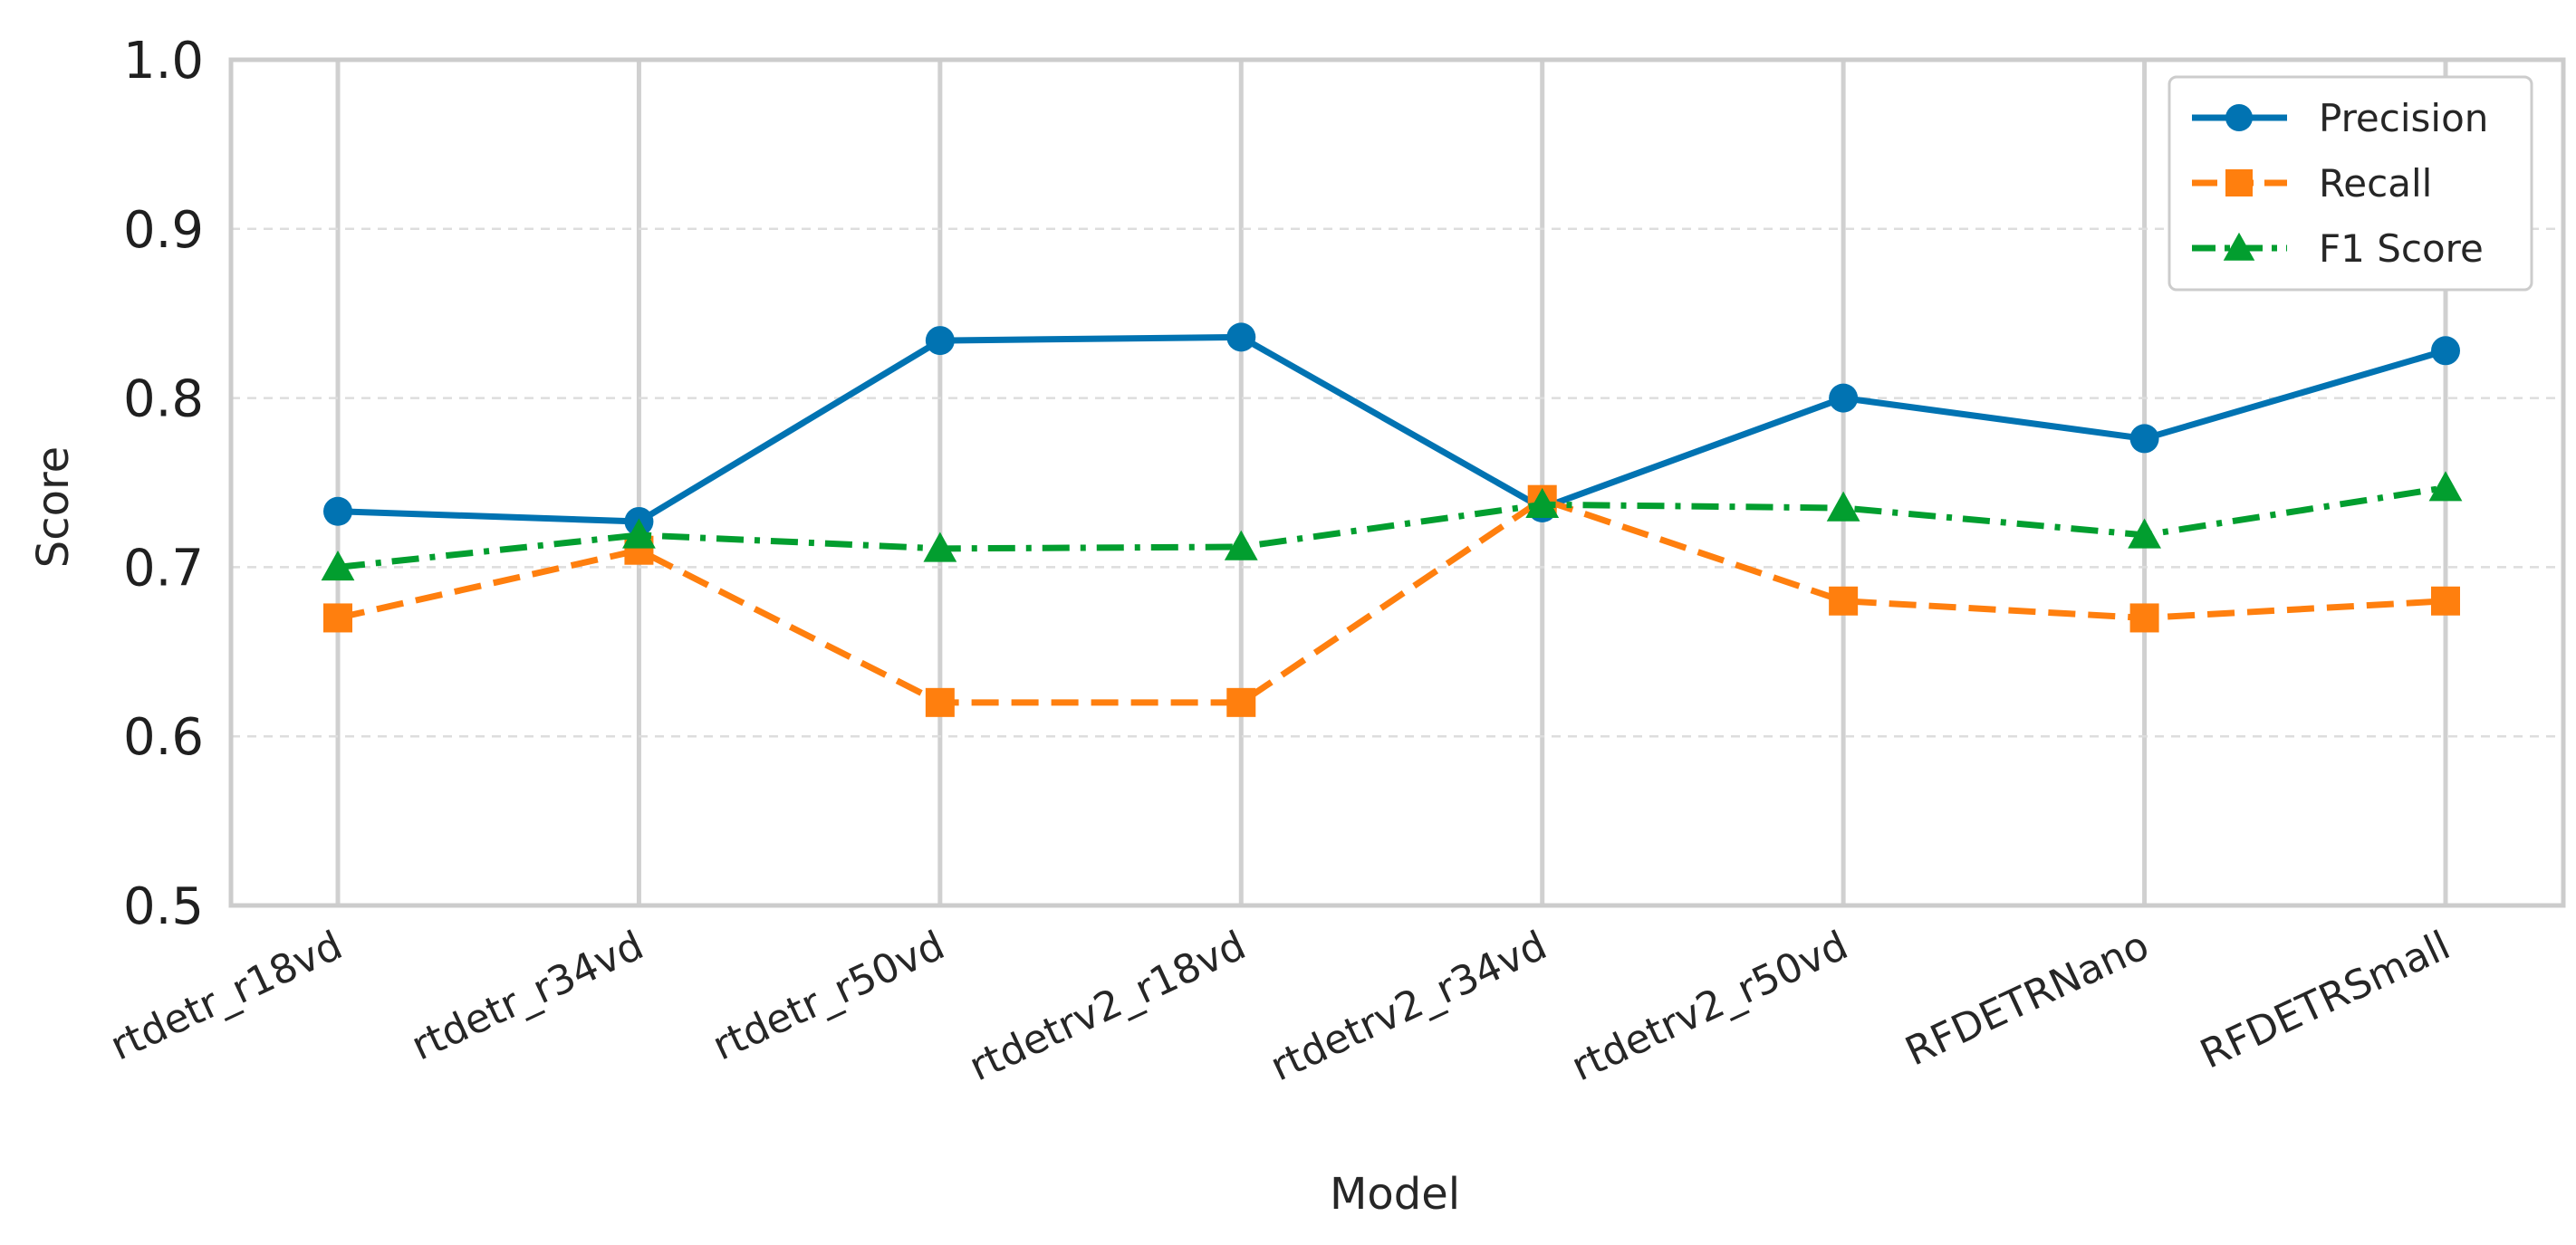  I want to click on x-tick-label: rtdetrv2_r34vd, so click(1408, 1007).